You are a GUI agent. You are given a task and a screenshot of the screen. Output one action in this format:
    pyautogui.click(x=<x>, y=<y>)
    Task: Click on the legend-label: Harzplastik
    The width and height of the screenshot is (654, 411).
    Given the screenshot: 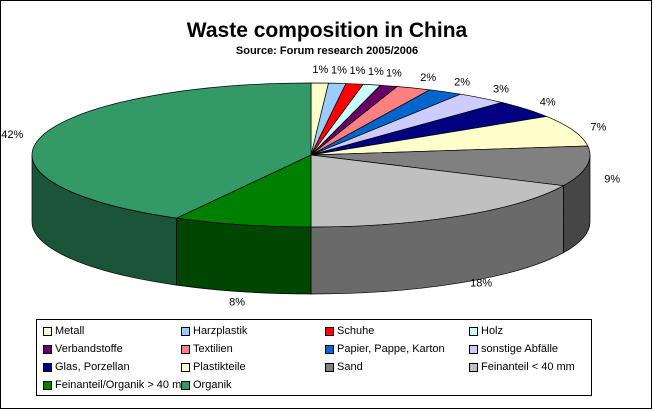 What is the action you would take?
    pyautogui.click(x=220, y=331)
    